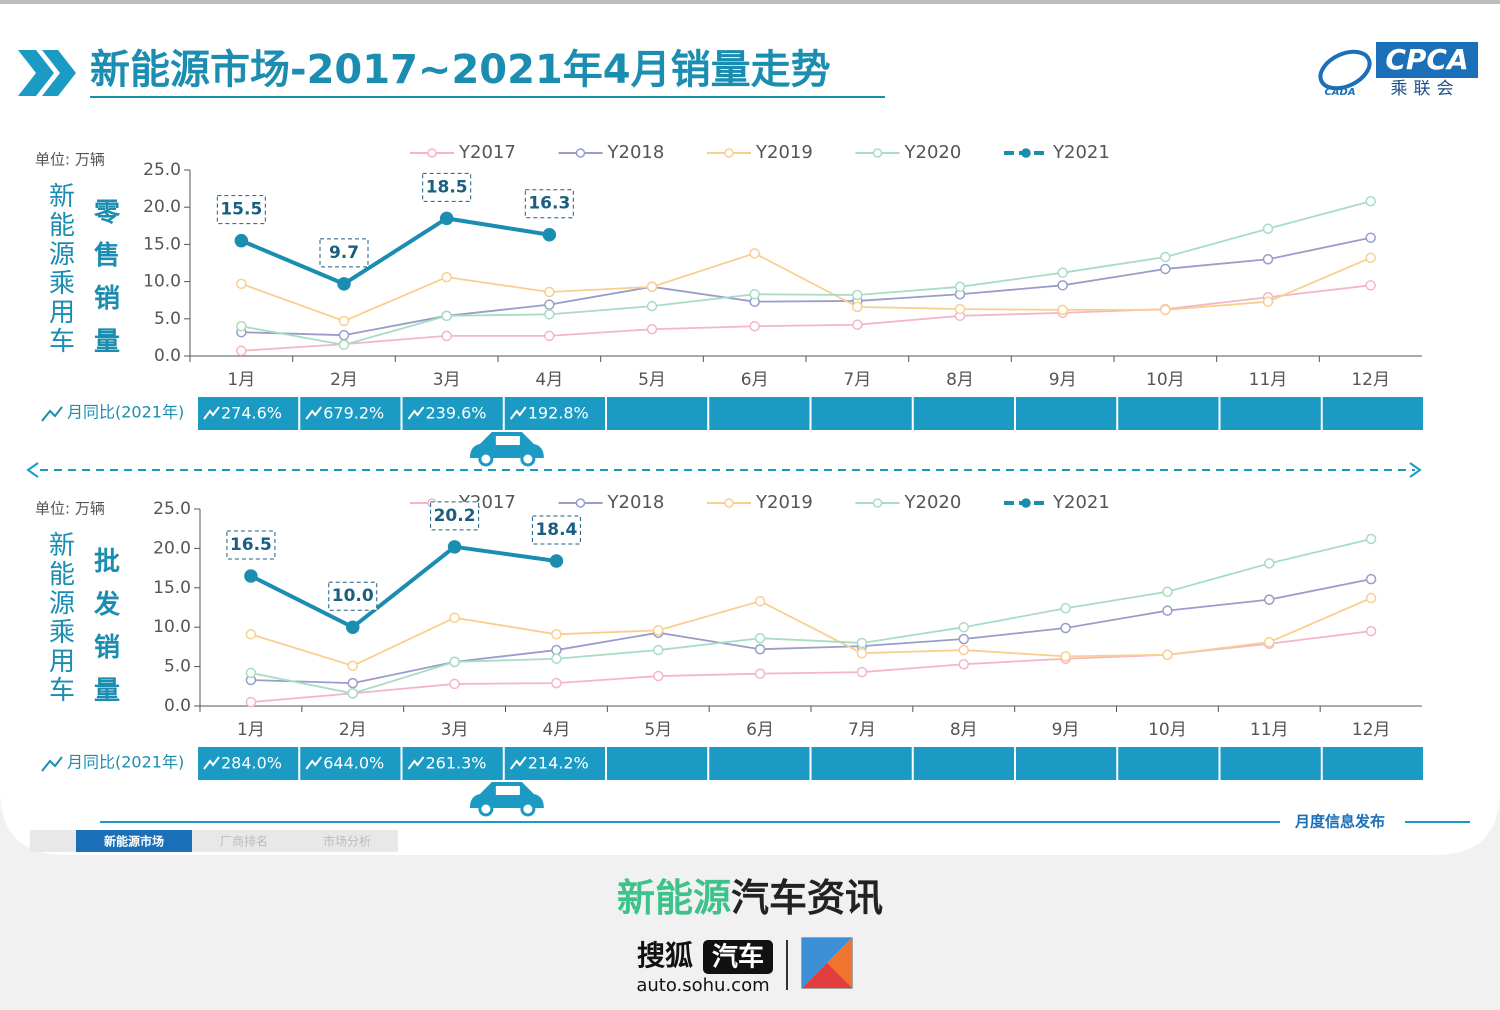  I want to click on car-window, so click(507, 790).